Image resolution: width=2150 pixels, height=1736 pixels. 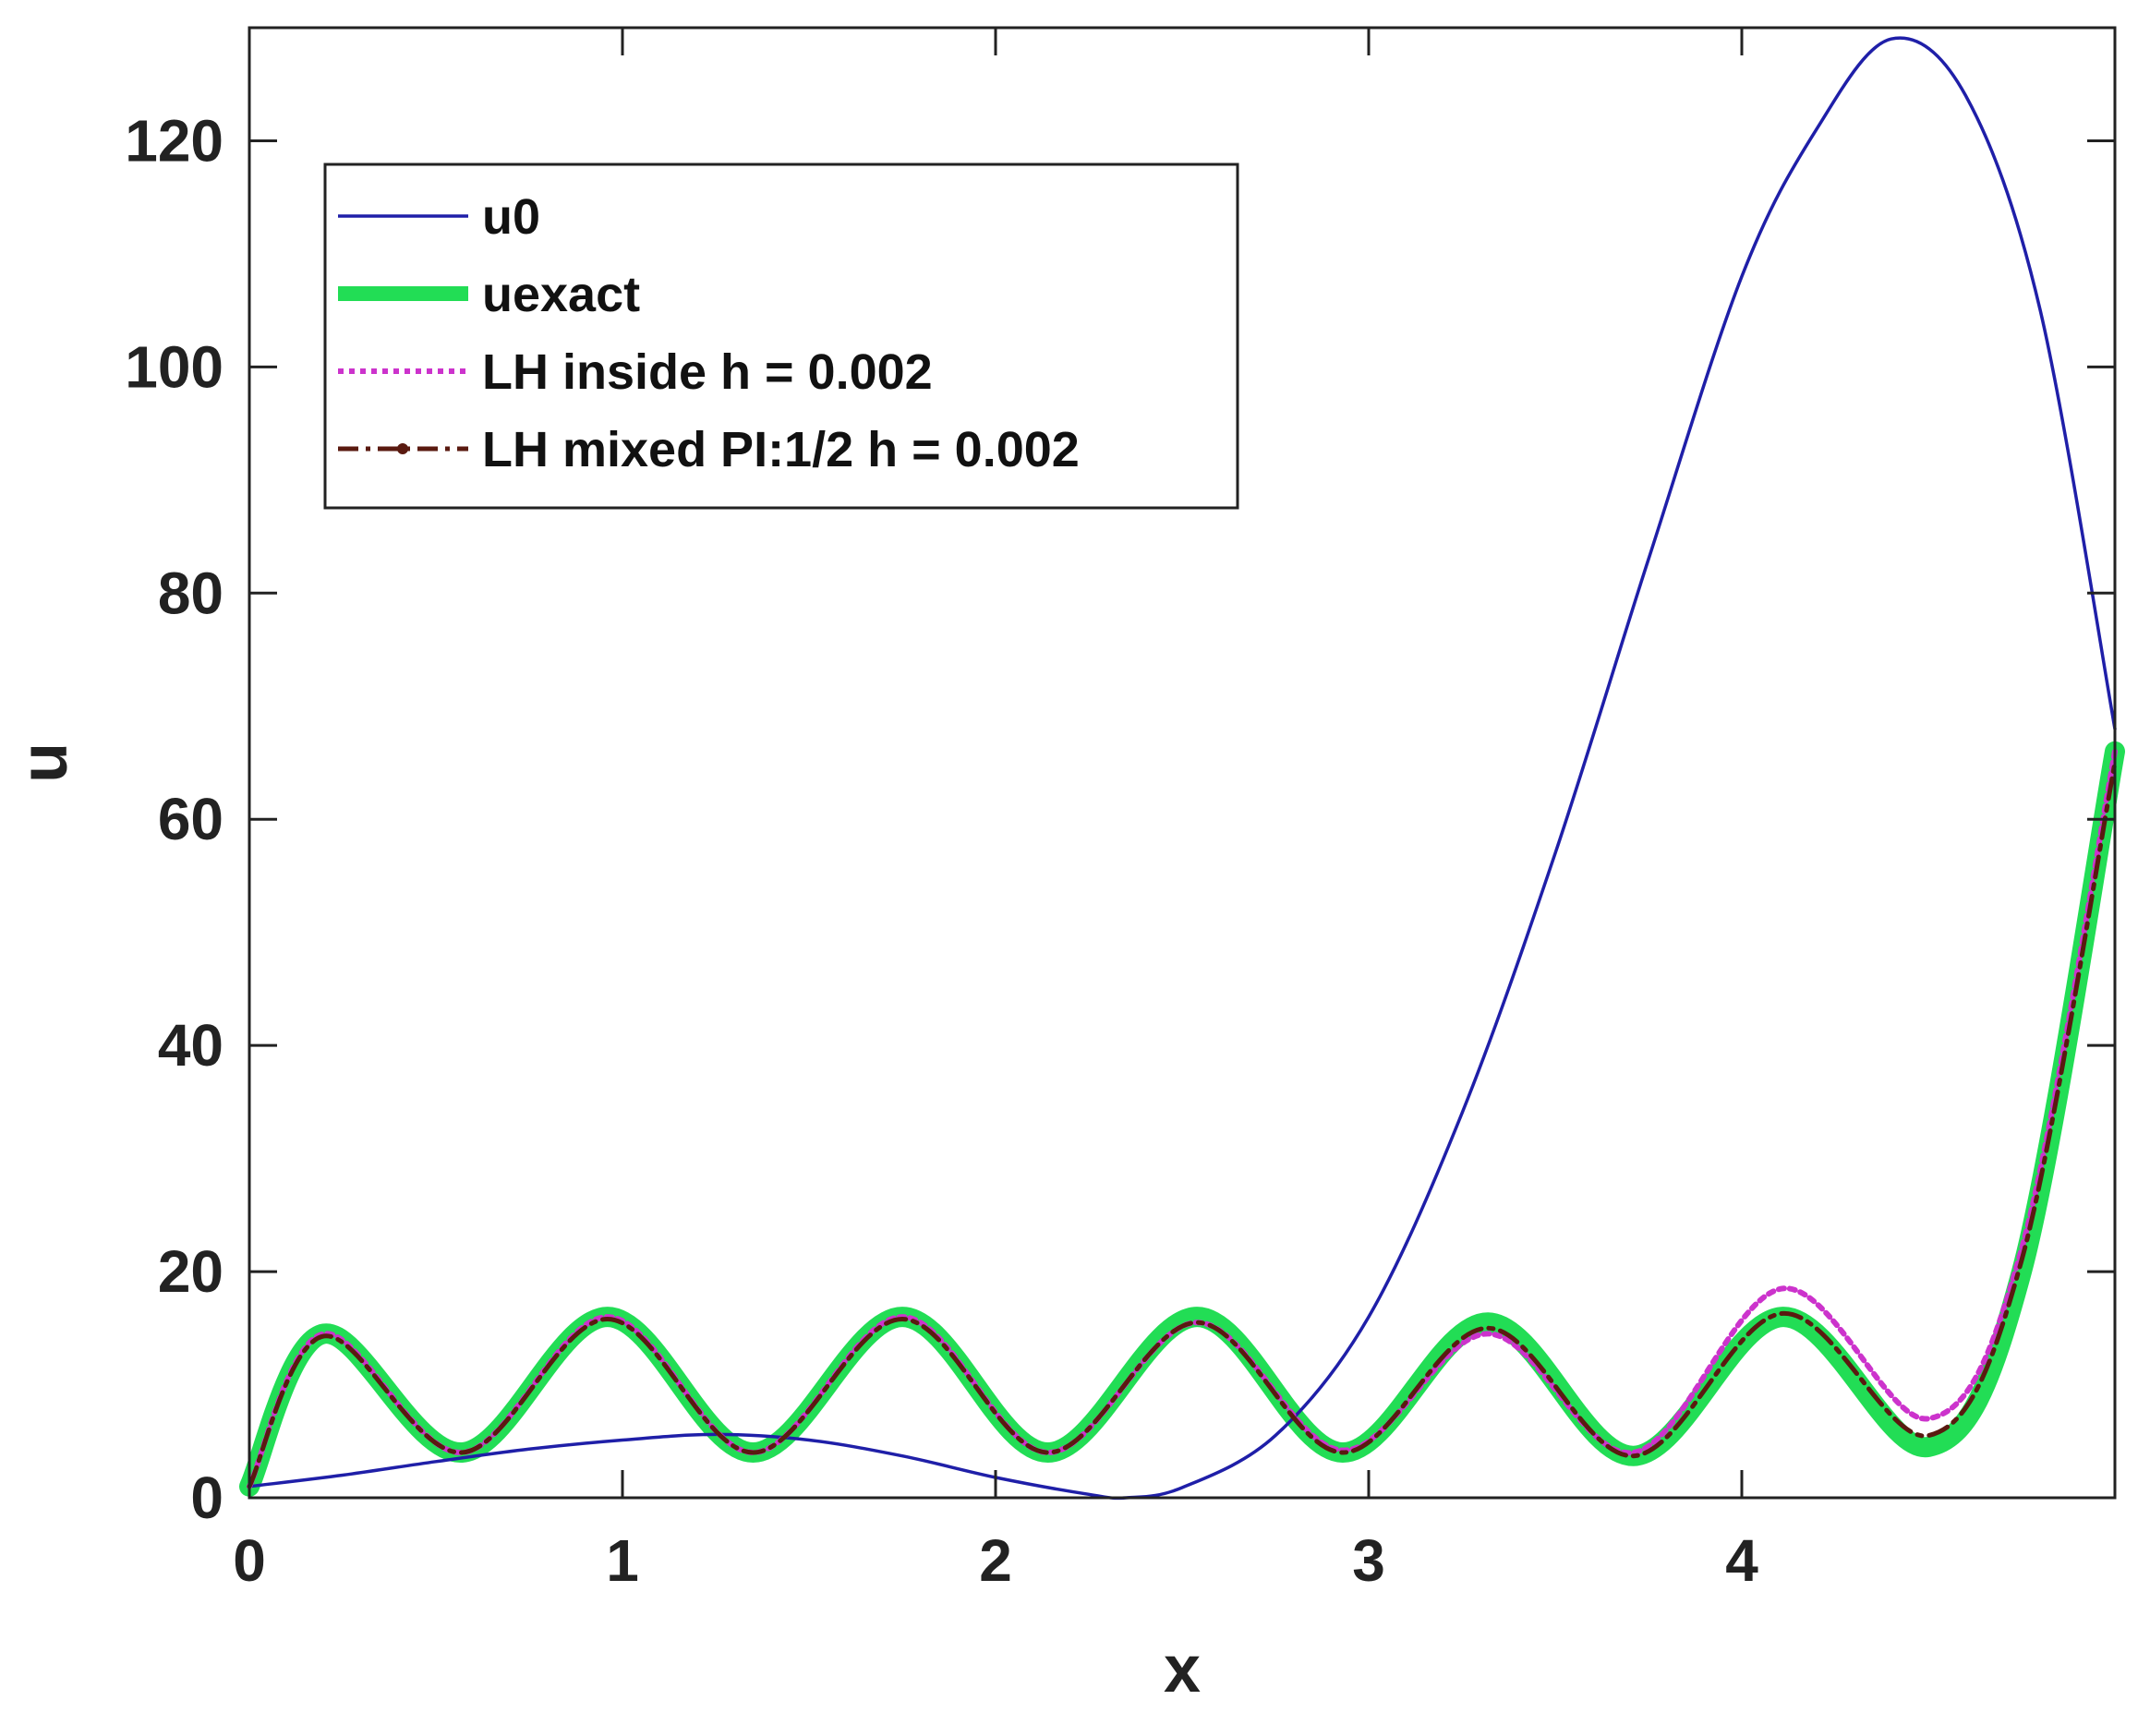 What do you see at coordinates (174, 366) in the screenshot?
I see `y-tick-label: 100` at bounding box center [174, 366].